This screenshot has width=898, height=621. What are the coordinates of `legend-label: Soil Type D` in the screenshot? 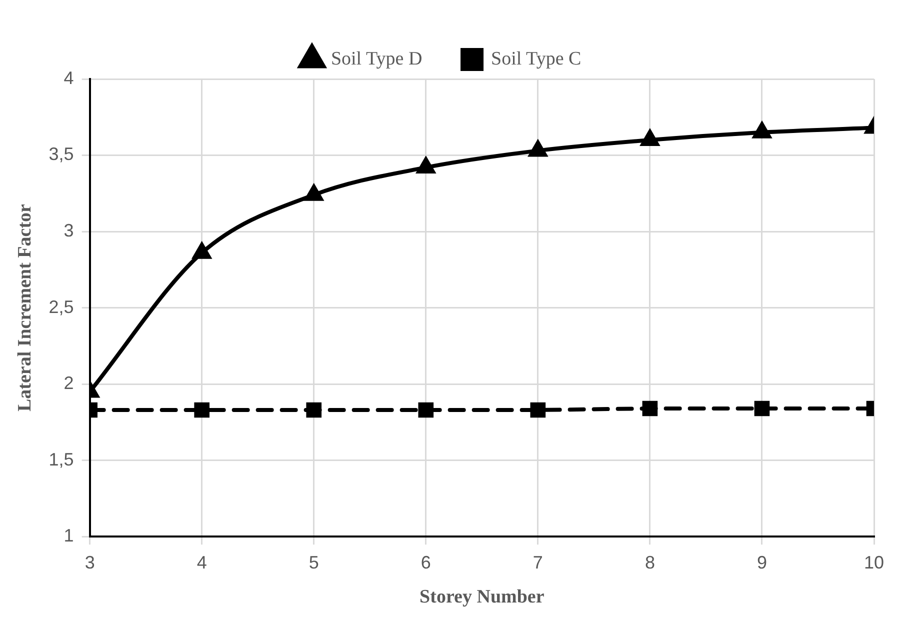 It's located at (376, 59).